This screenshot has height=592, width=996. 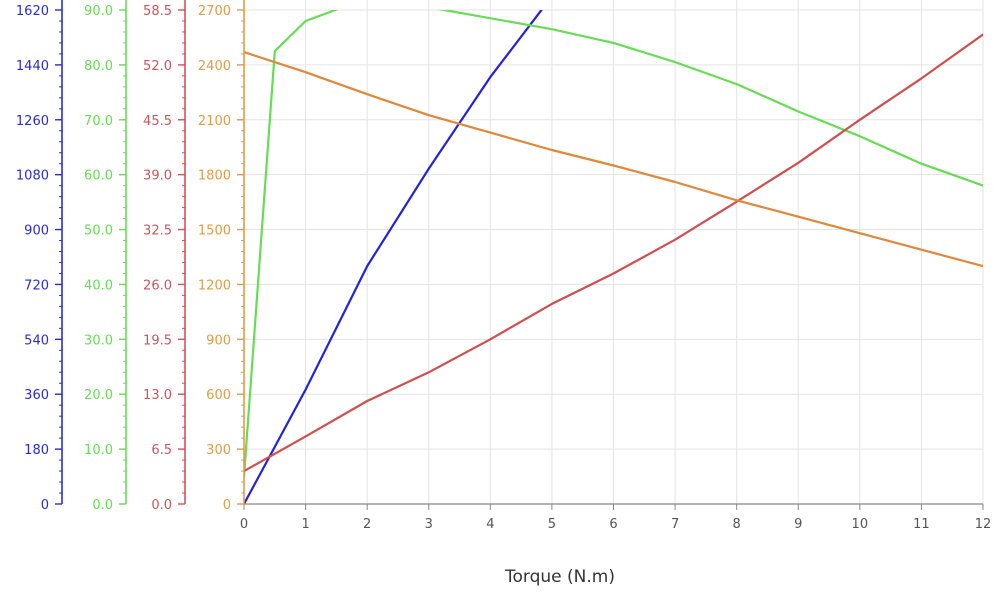 What do you see at coordinates (157, 285) in the screenshot?
I see `red-y-tick-label: 26.0` at bounding box center [157, 285].